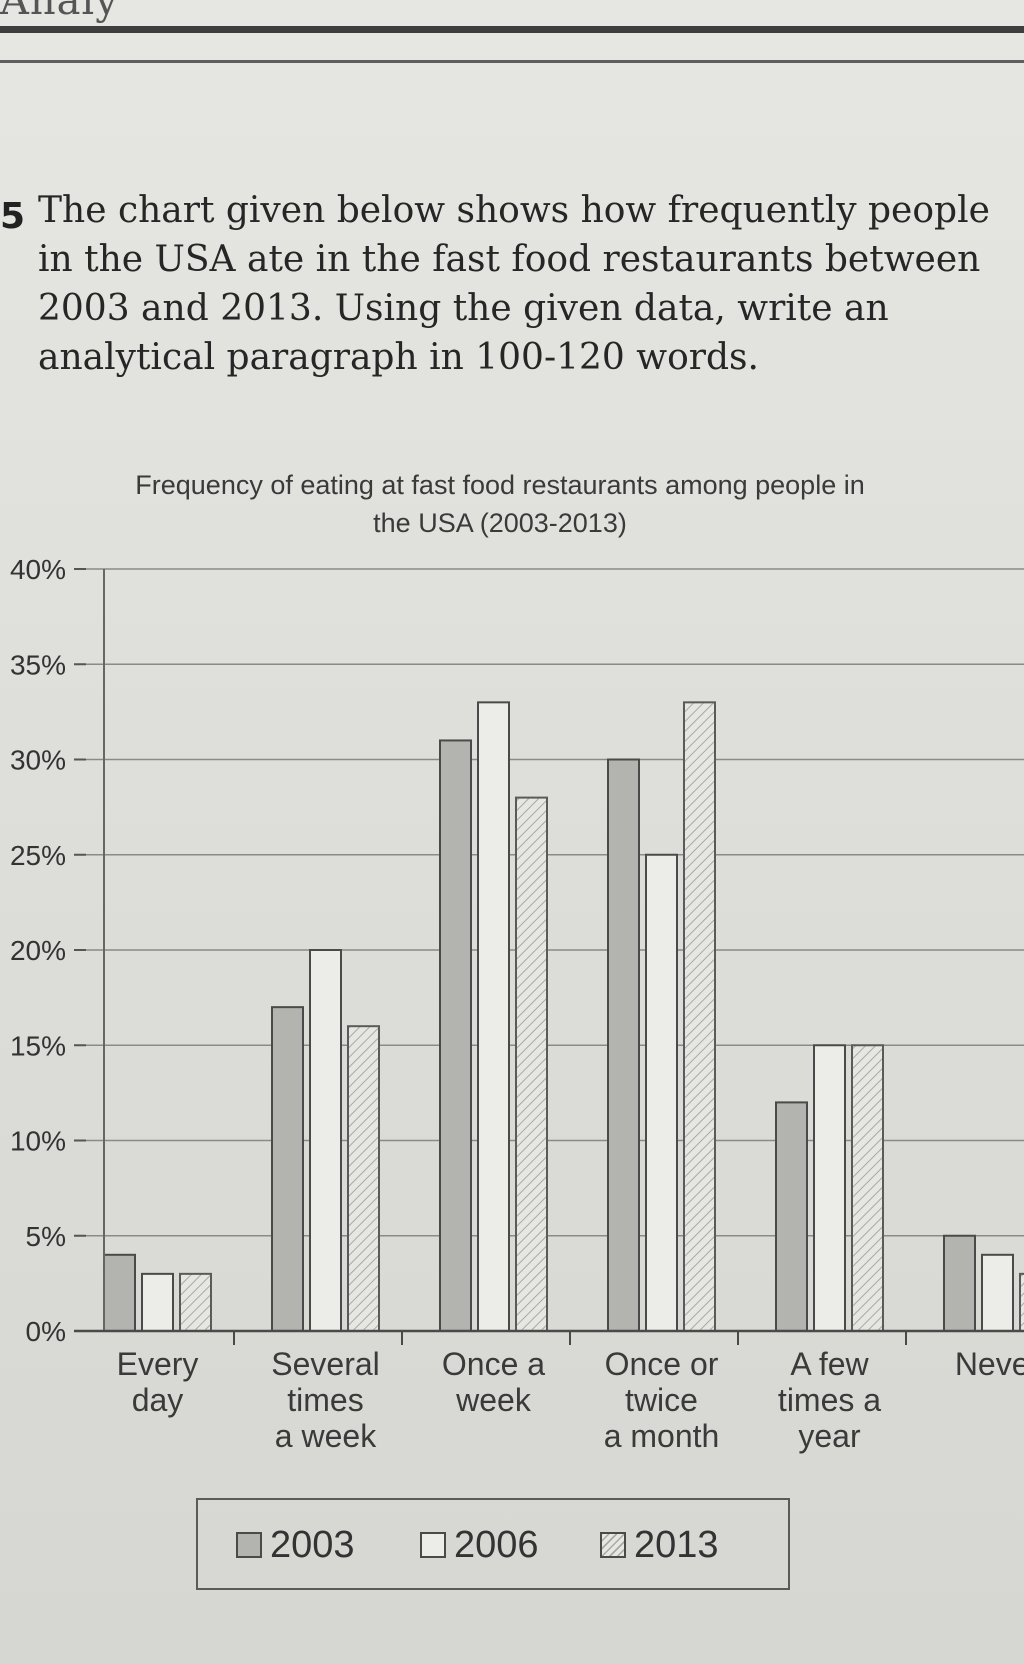  Describe the element at coordinates (158, 1364) in the screenshot. I see `x-category-label-line: Every` at that location.